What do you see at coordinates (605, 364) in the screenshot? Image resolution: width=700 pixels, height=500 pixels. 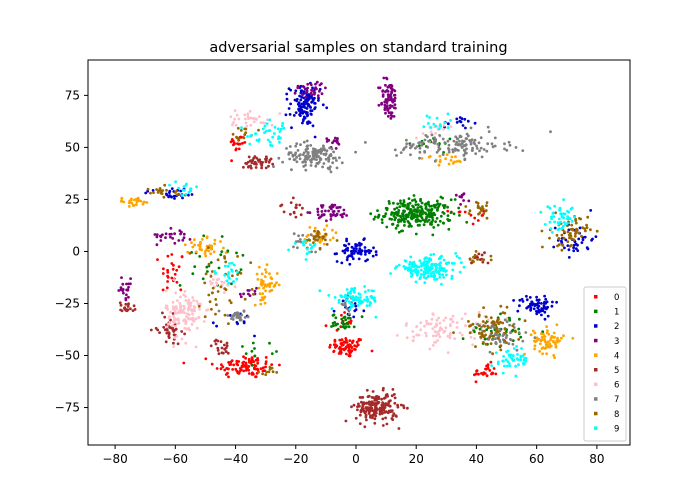 I see `legend-box` at bounding box center [605, 364].